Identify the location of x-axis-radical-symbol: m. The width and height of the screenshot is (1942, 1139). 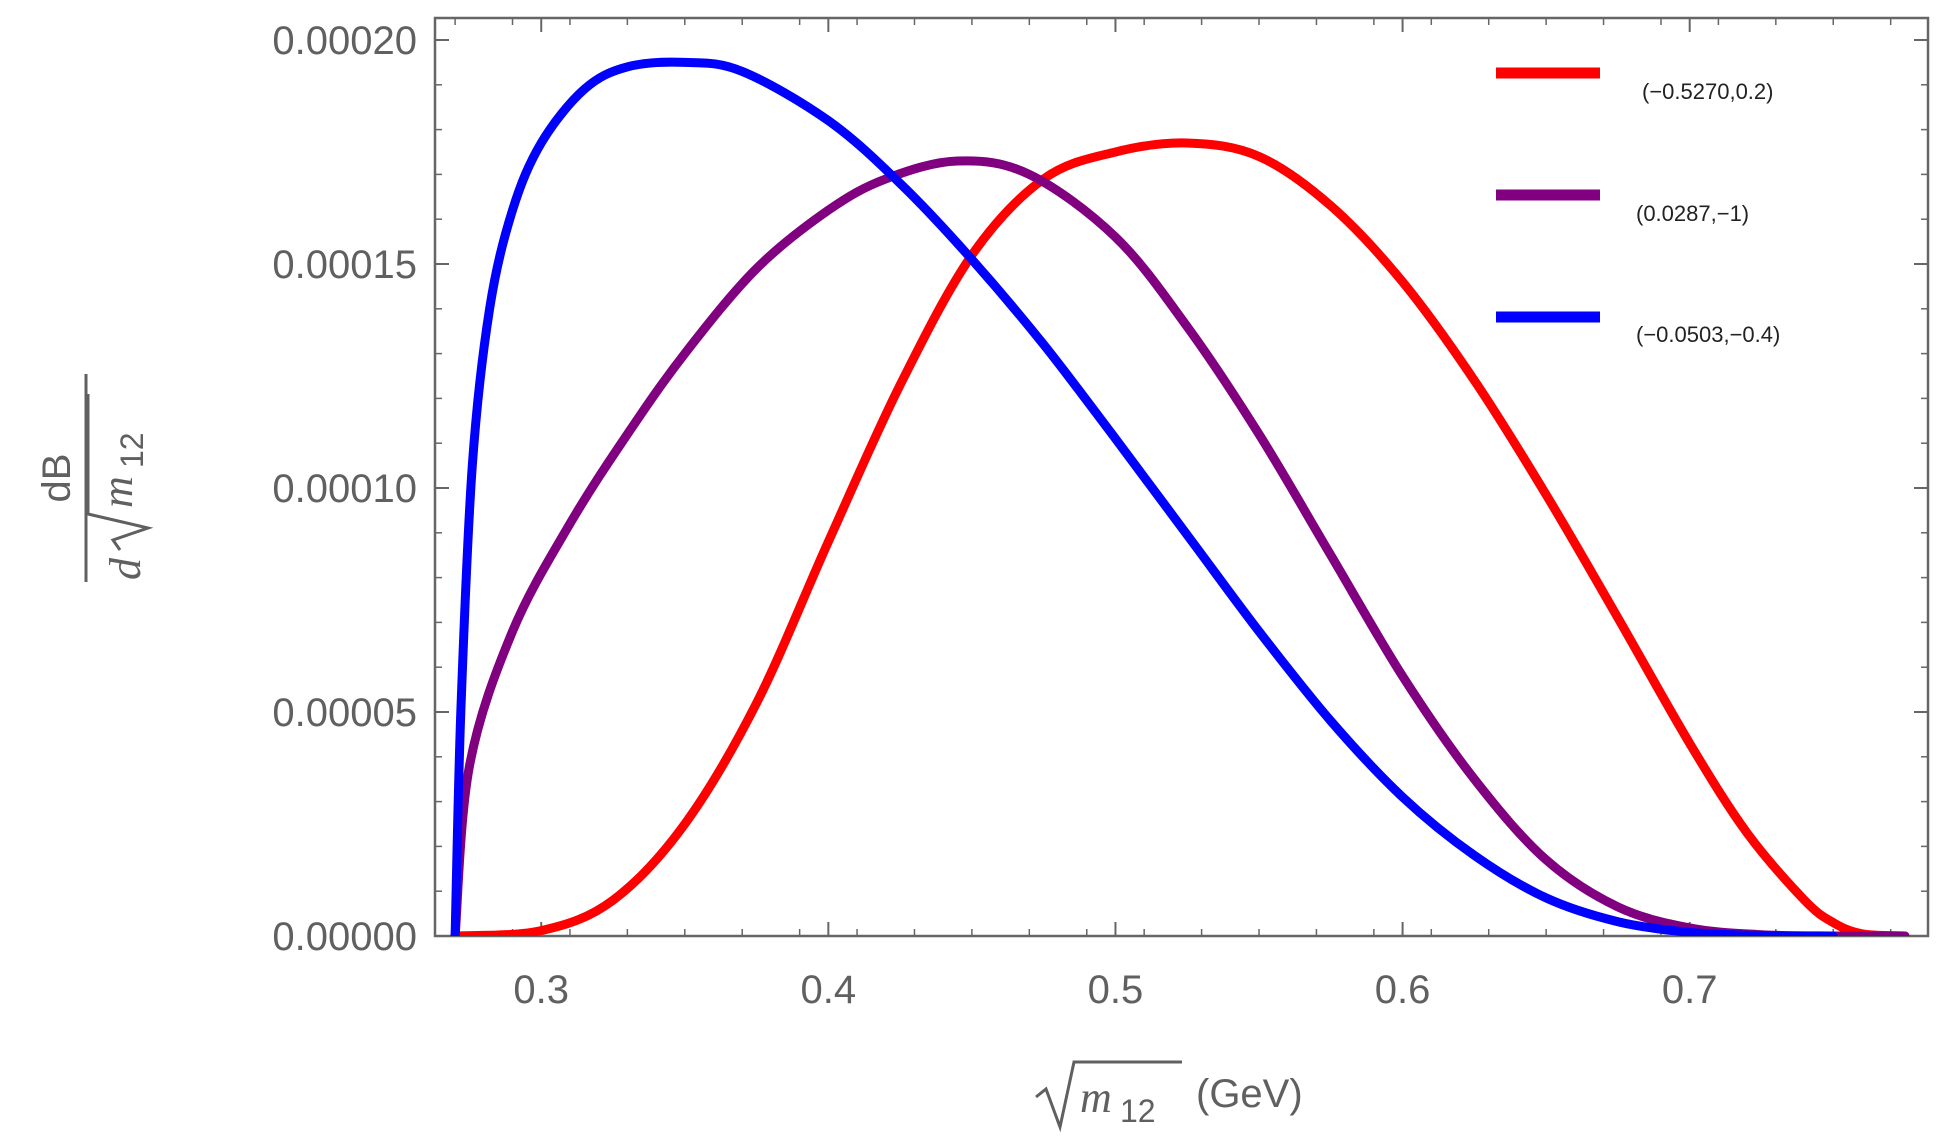
(1096, 1097).